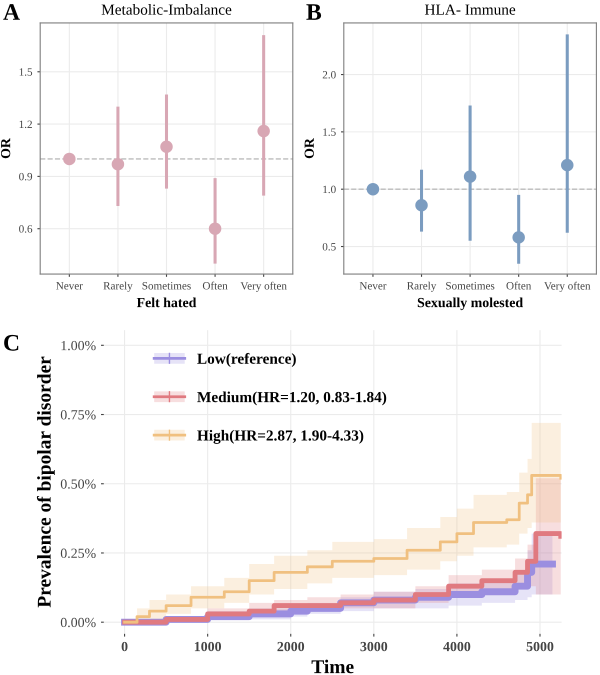 The width and height of the screenshot is (600, 675). Describe the element at coordinates (11, 342) in the screenshot. I see `text: C` at that location.